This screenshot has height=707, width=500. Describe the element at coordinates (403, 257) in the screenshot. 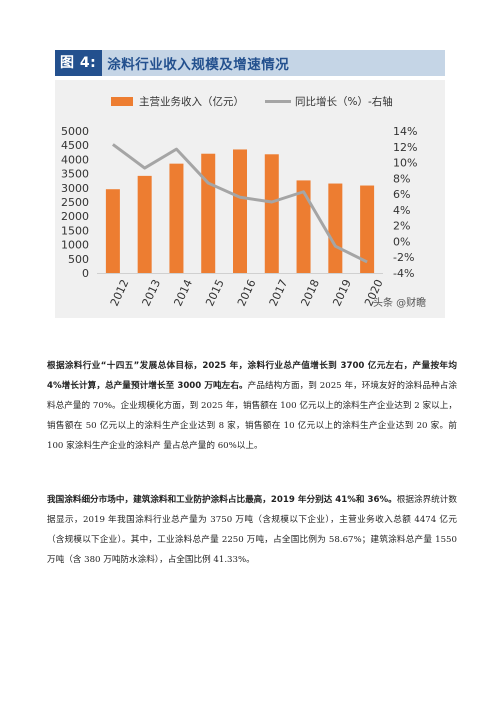

I see `y-right-tick-label: -2%` at that location.